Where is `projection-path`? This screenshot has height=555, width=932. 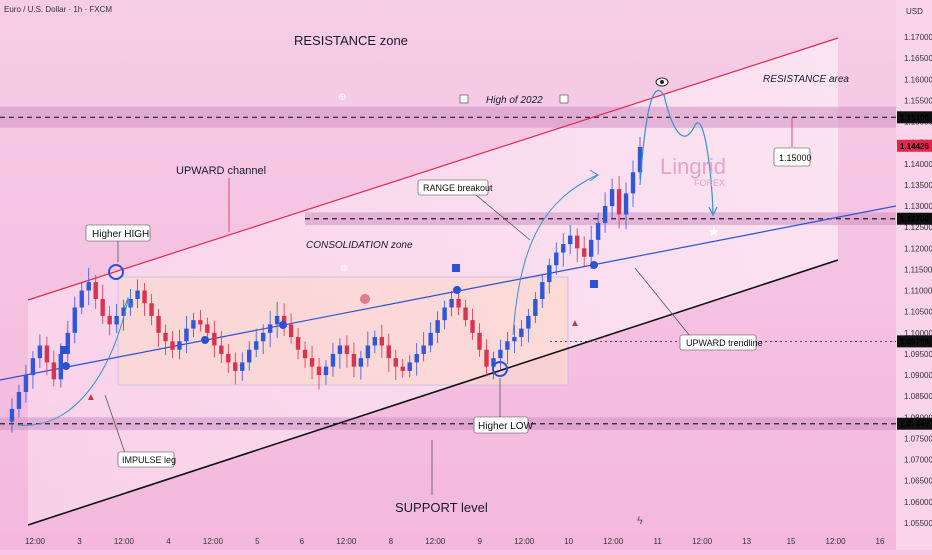 projection-path is located at coordinates (676, 151).